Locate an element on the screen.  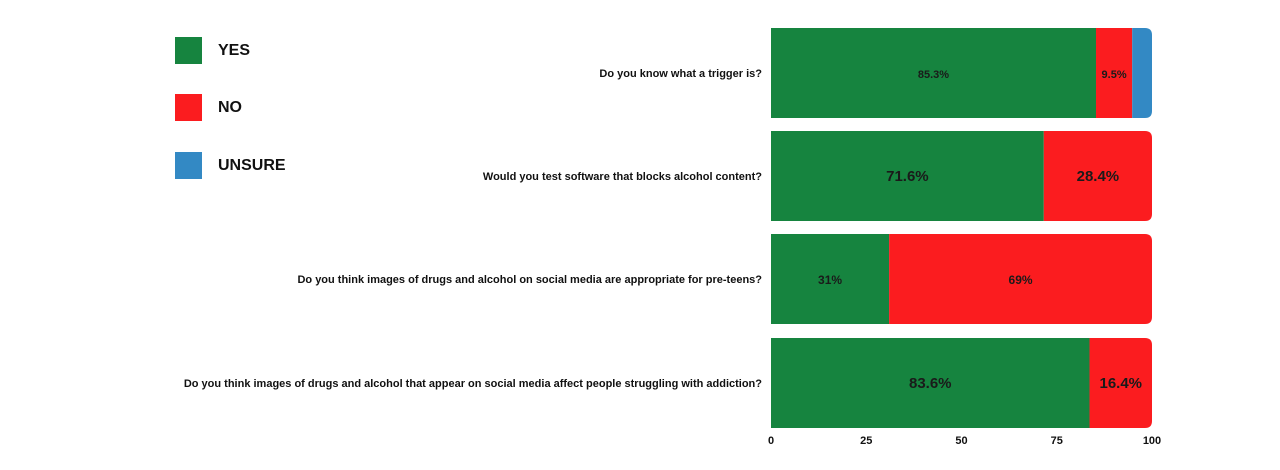
x-tick-label: 75 is located at coordinates (1057, 441).